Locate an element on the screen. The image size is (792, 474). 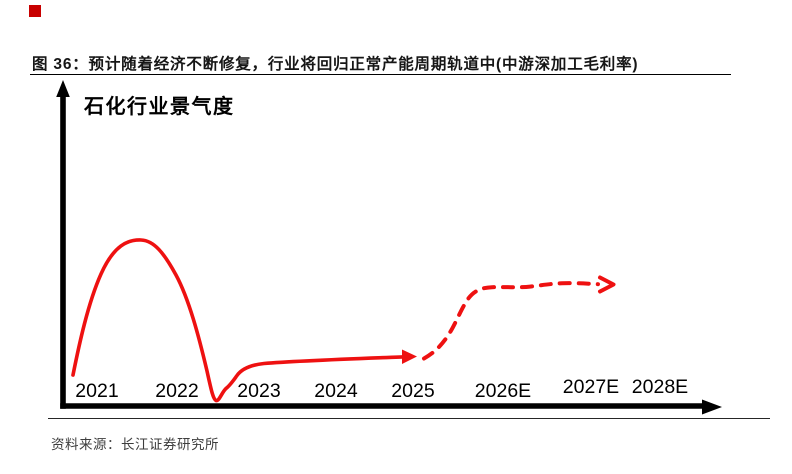
x-label-2023: 2023 is located at coordinates (258, 391).